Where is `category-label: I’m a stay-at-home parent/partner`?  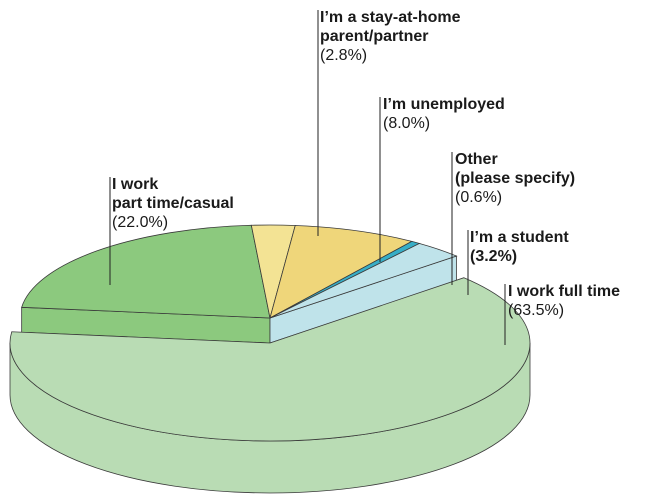
category-label: I’m a stay-at-home parent/partner is located at coordinates (390, 27).